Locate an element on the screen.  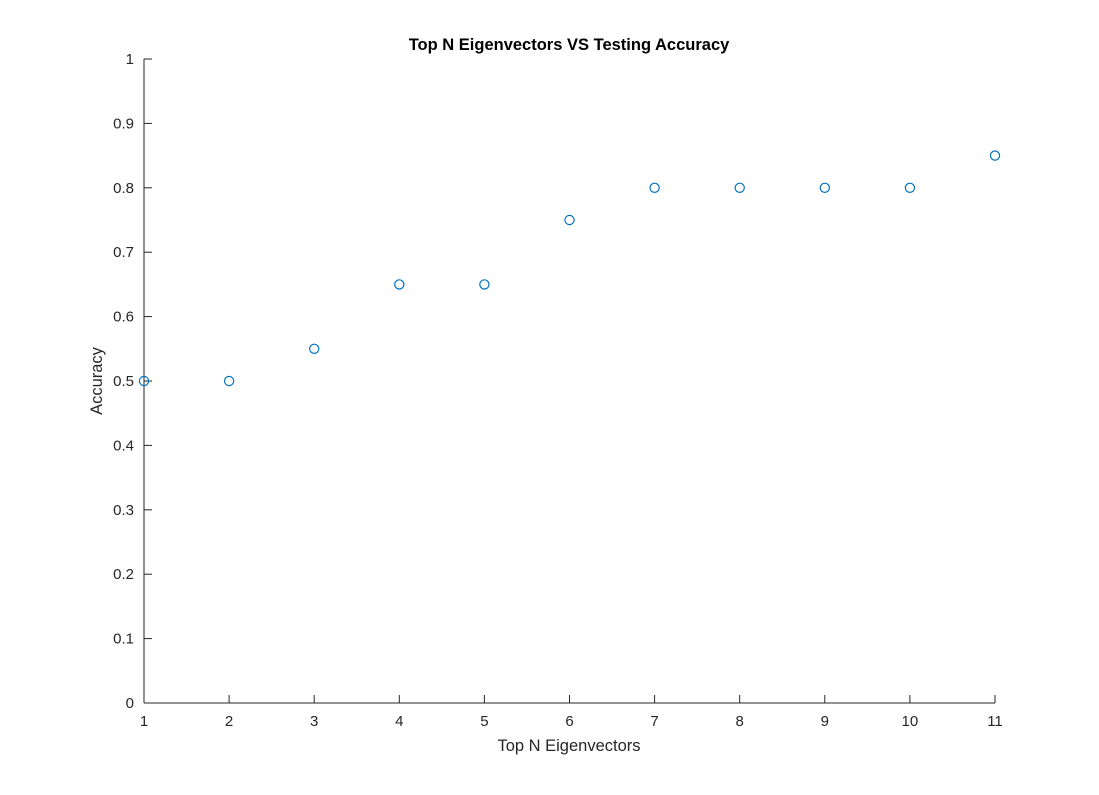
y-tick-label: 0.1 is located at coordinates (123, 639).